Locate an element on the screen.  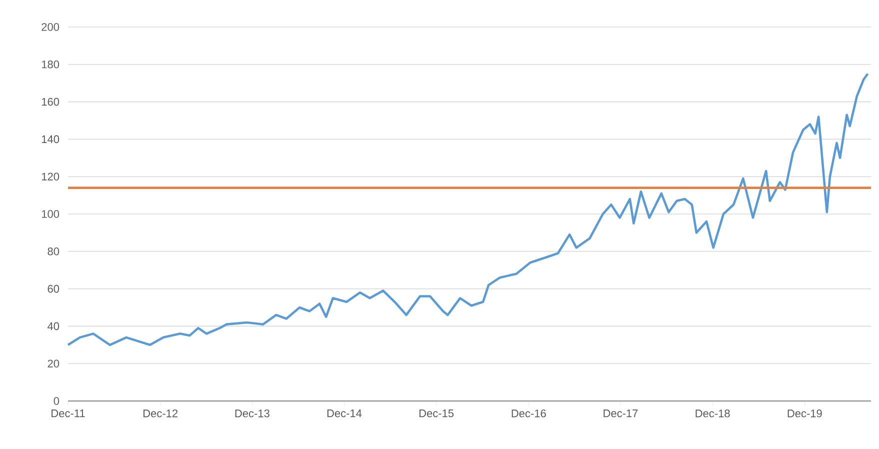
y-tick-label: 20 is located at coordinates (54, 364).